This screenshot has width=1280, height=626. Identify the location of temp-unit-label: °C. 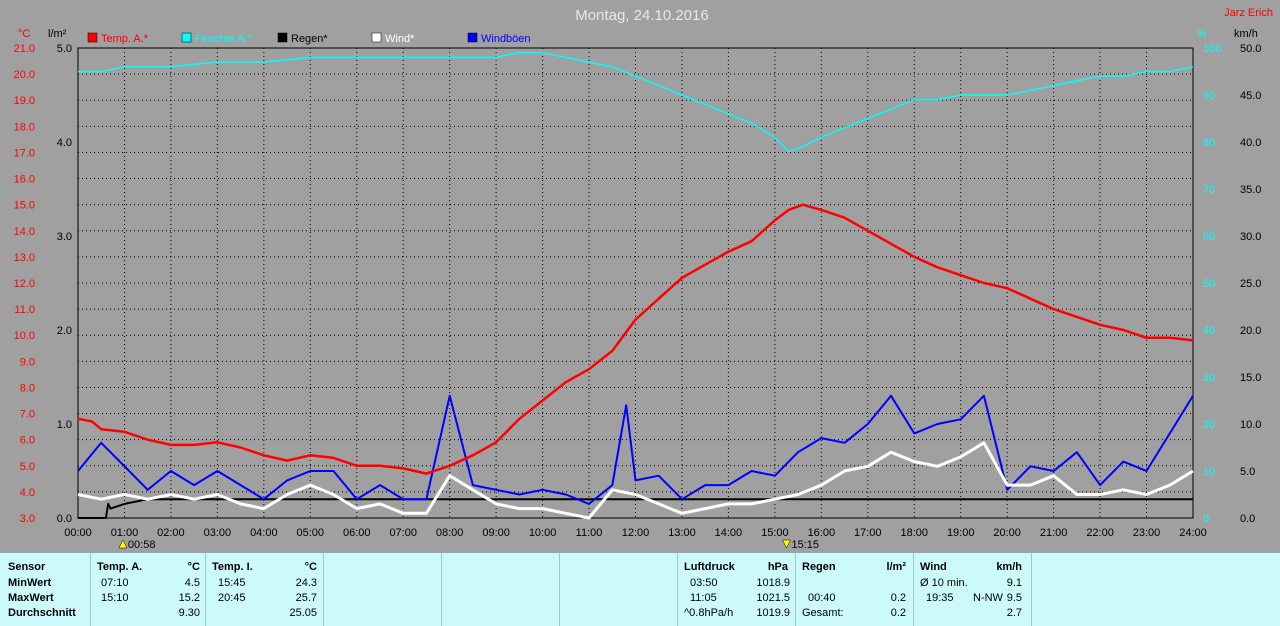
(24, 34).